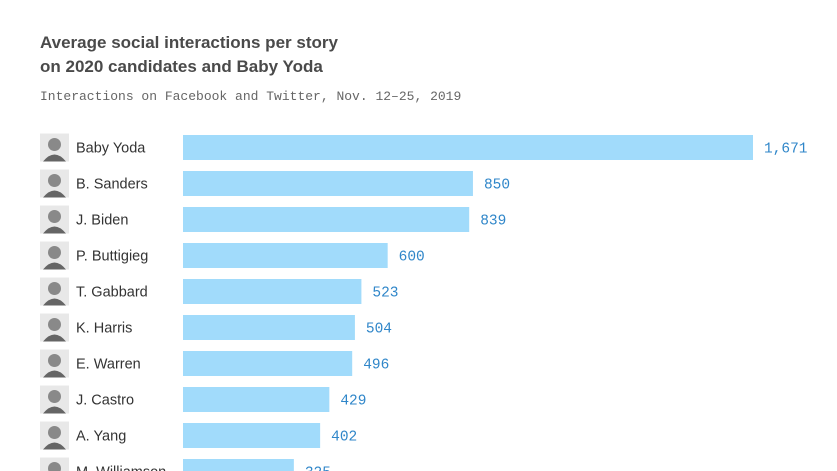 The image size is (837, 471). I want to click on category-label: K. Harris, so click(104, 329).